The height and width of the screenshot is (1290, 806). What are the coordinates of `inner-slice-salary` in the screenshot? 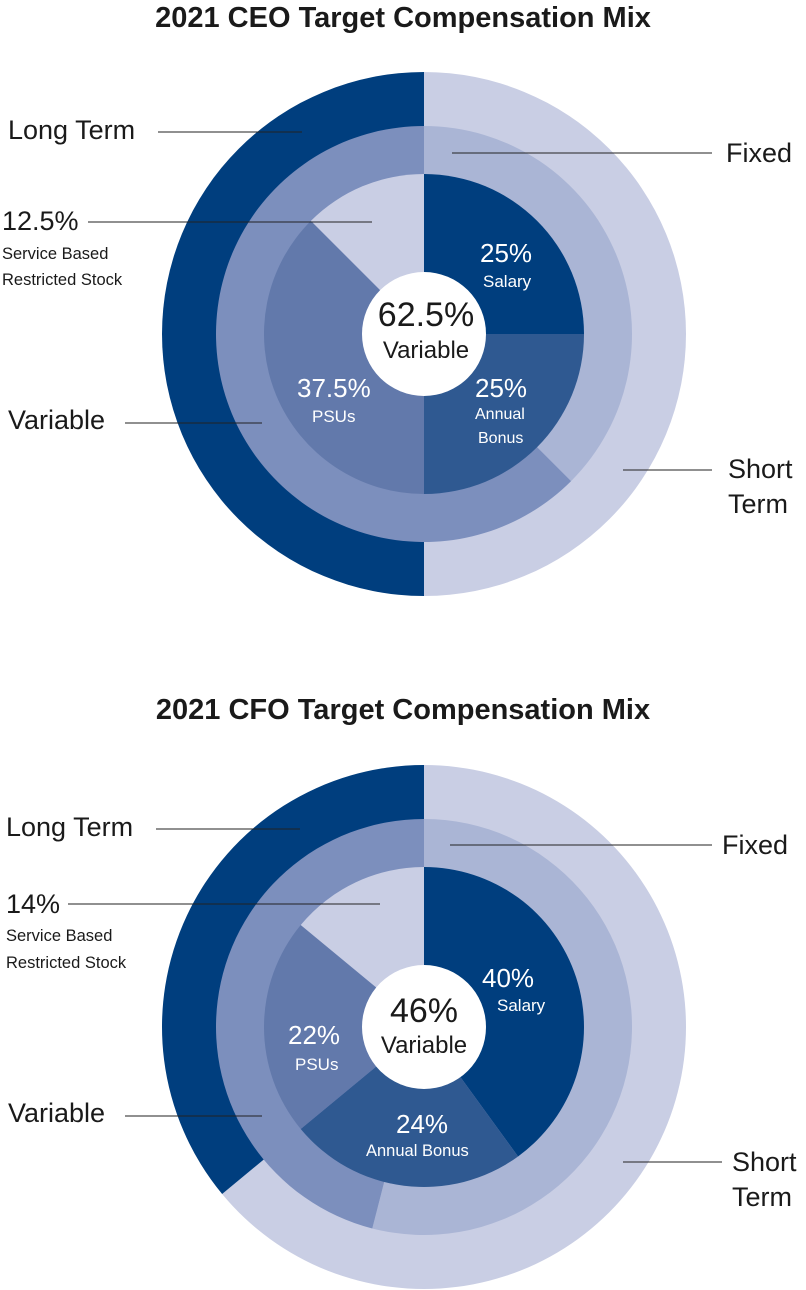 It's located at (504, 1012).